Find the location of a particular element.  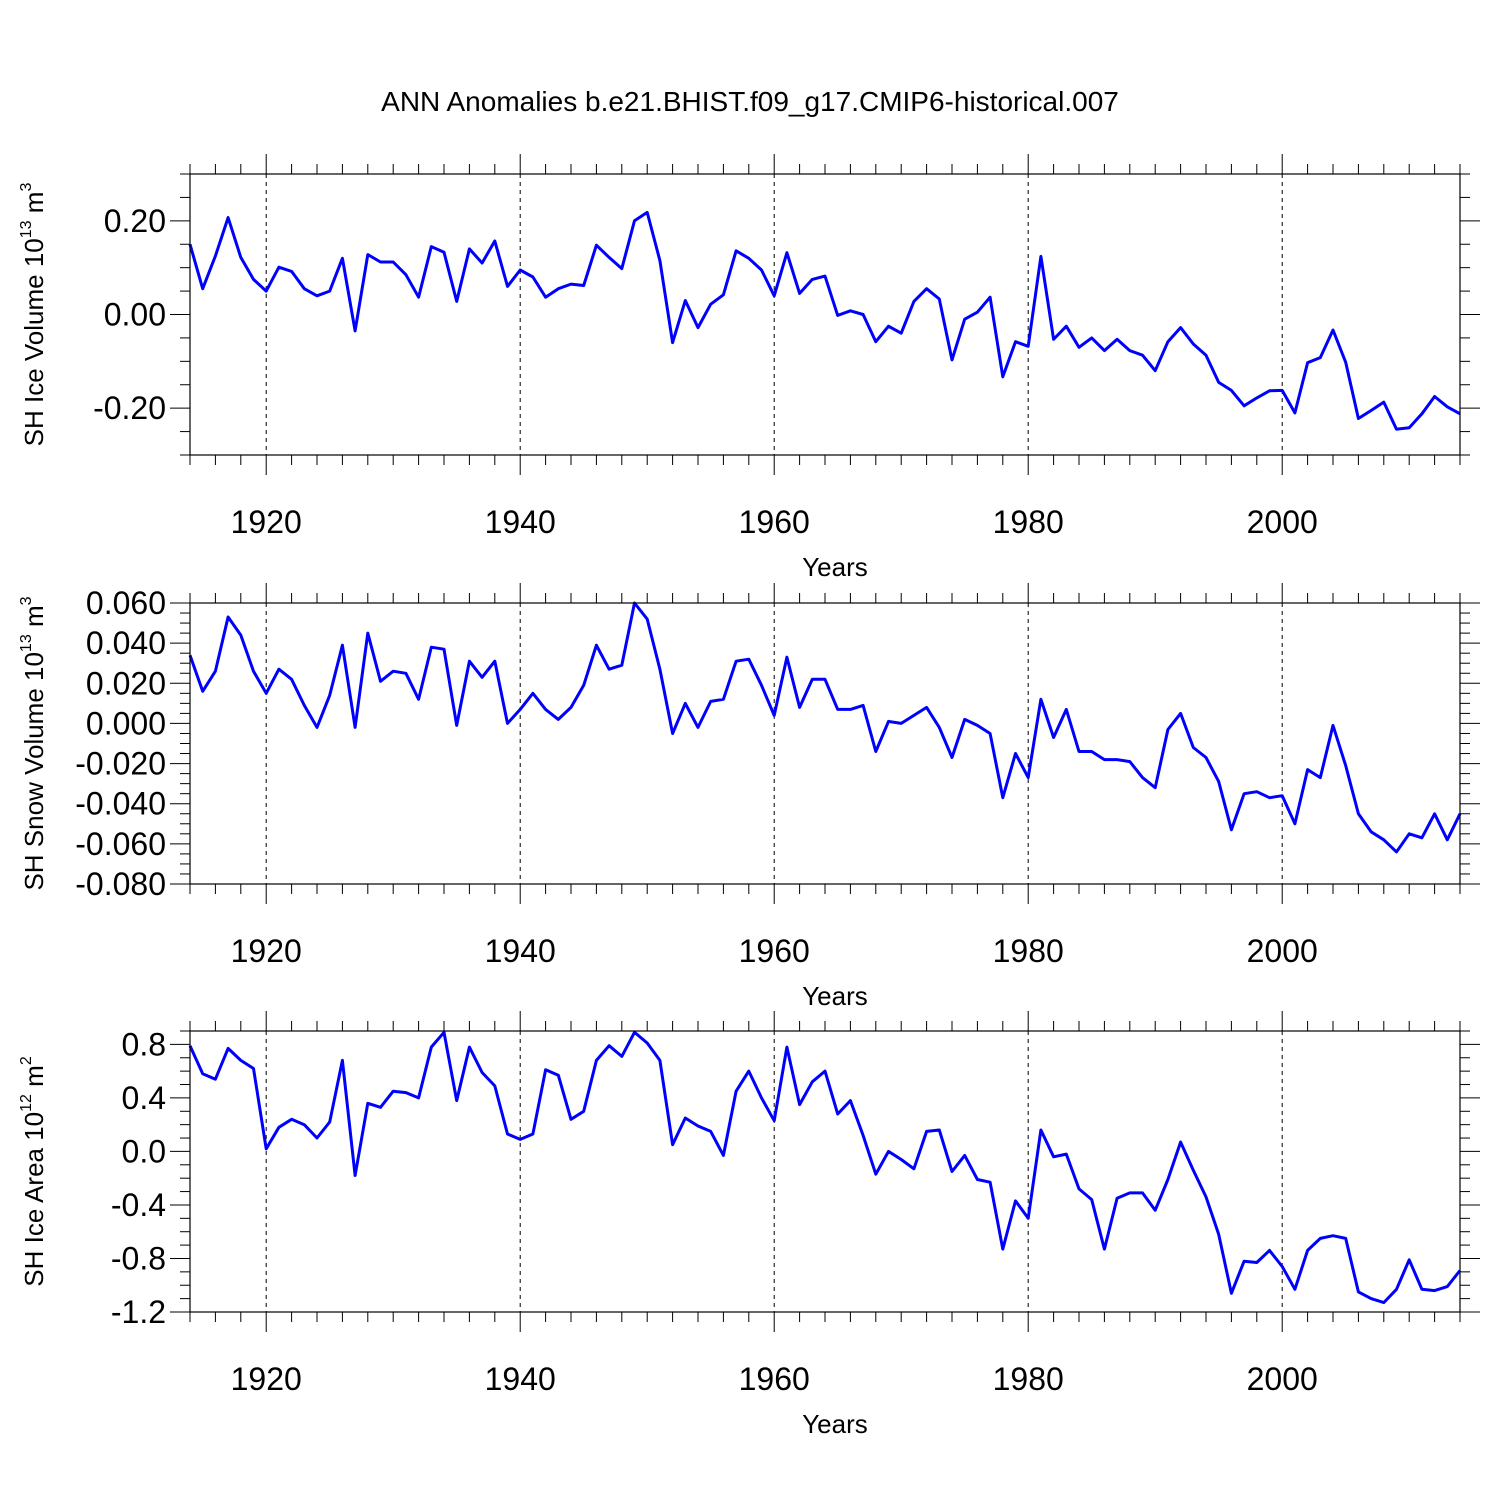

y-axis-label: SH Snow Volume 1013 m3 is located at coordinates (33, 743).